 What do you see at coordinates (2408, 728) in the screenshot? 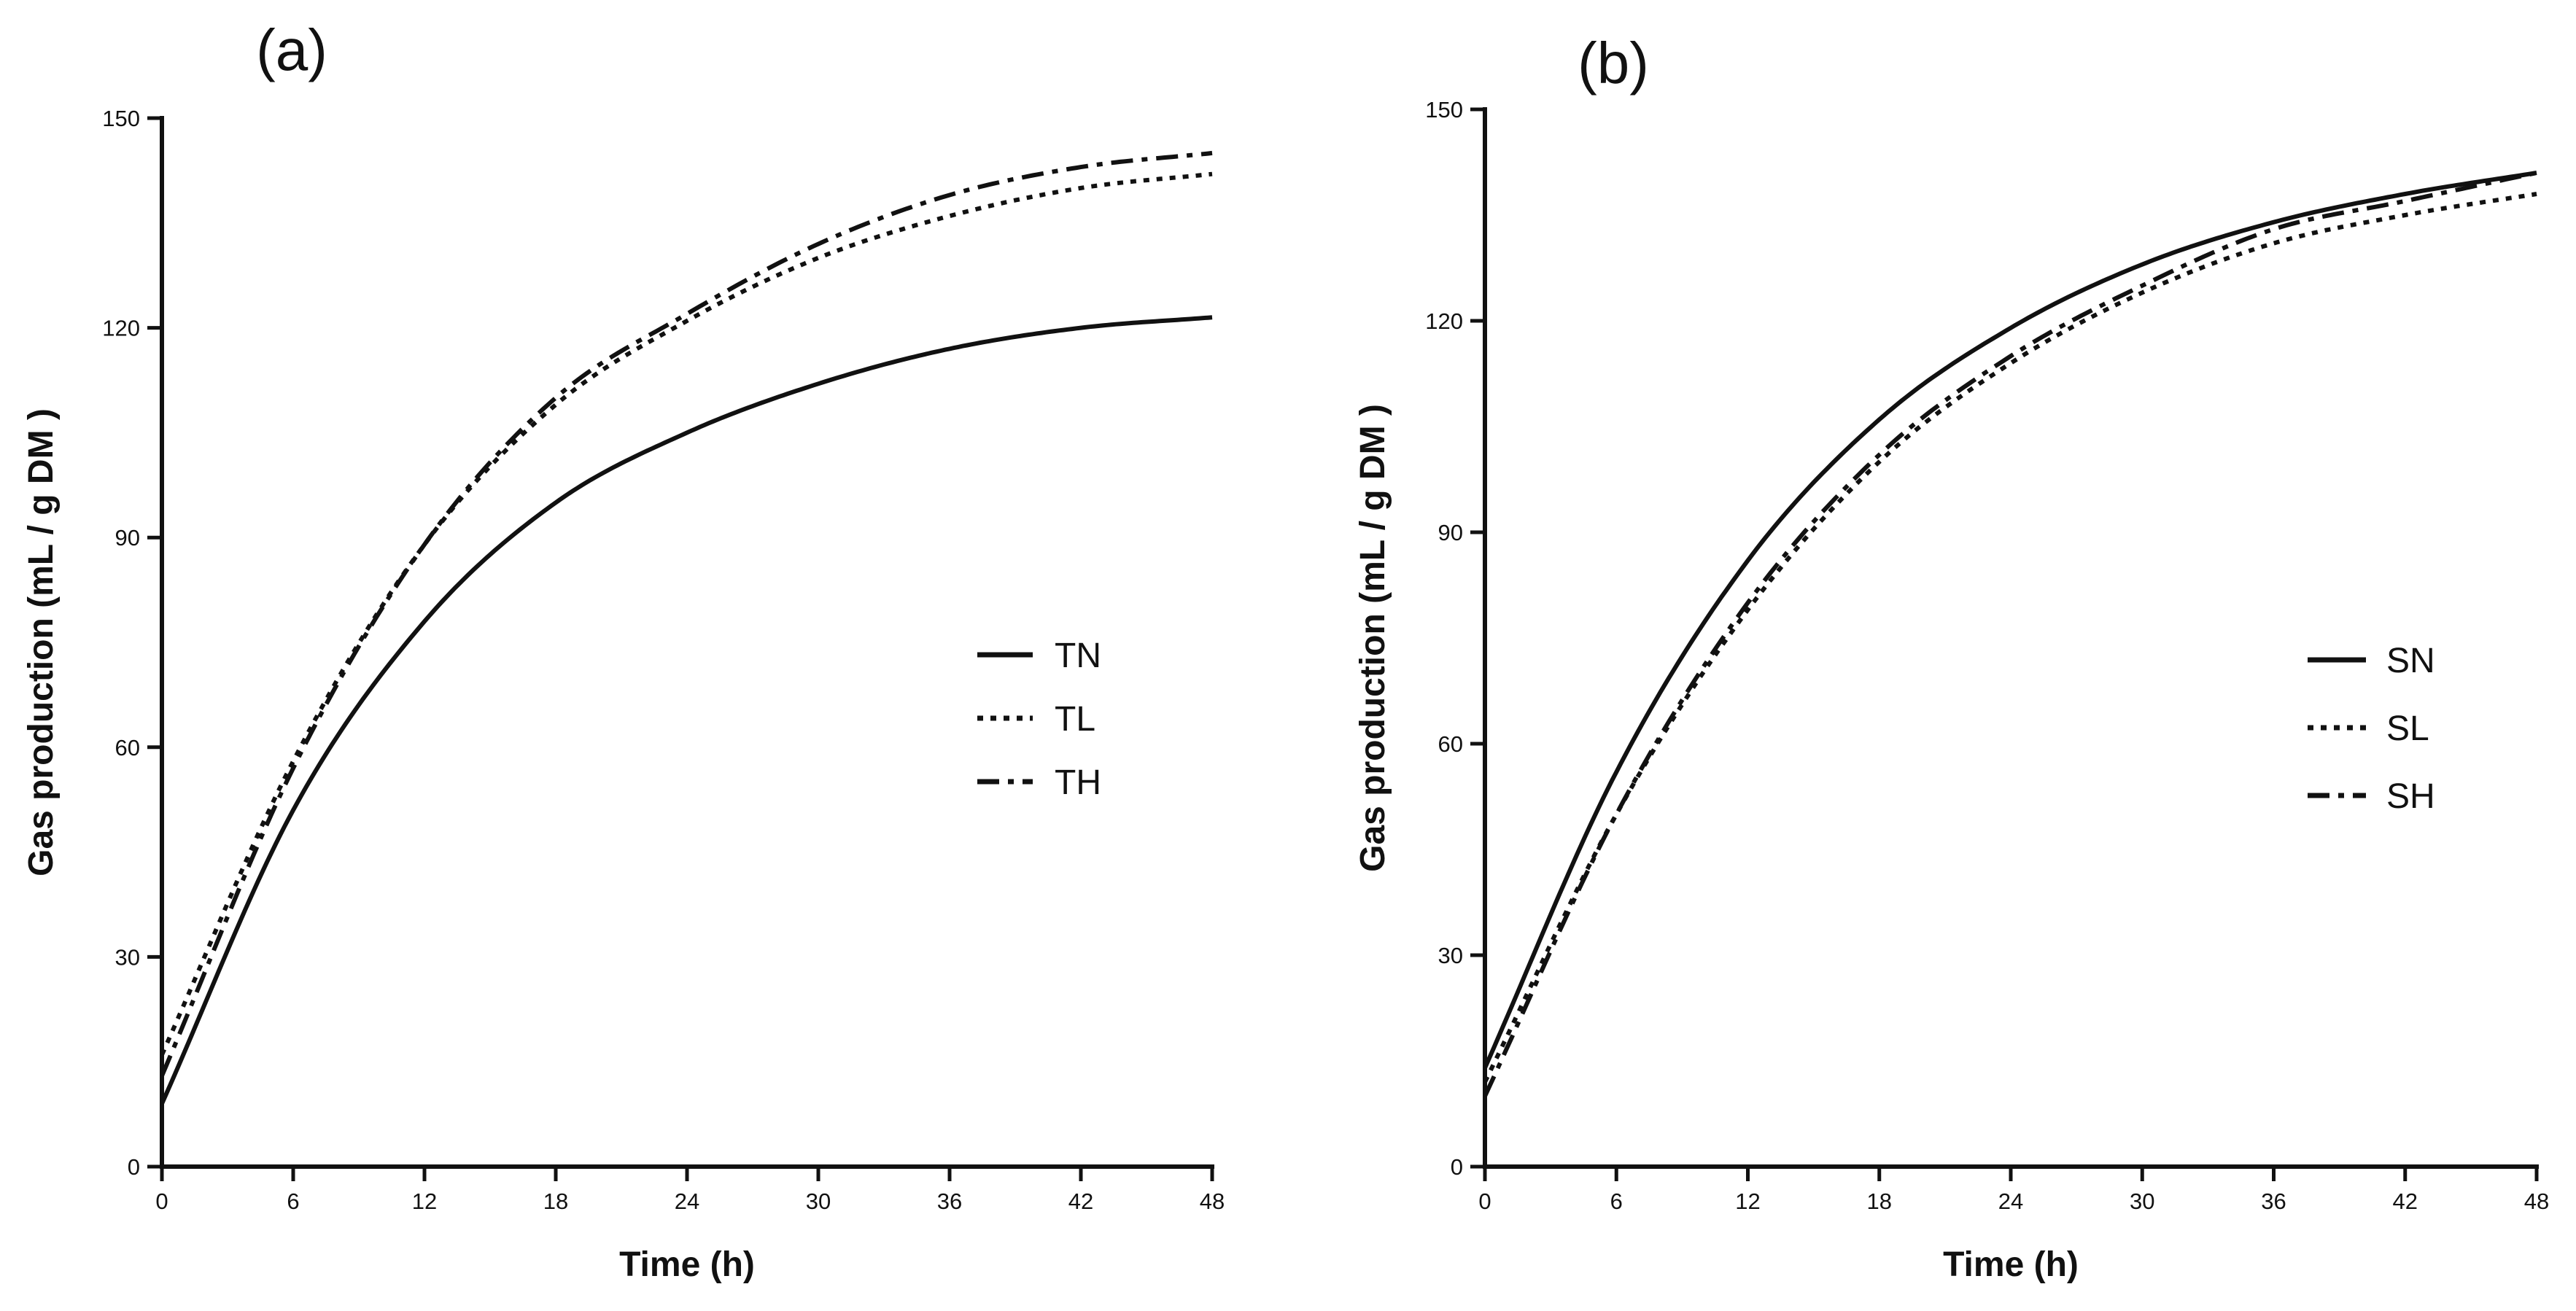
I see `legend-label-sl: SL` at bounding box center [2408, 728].